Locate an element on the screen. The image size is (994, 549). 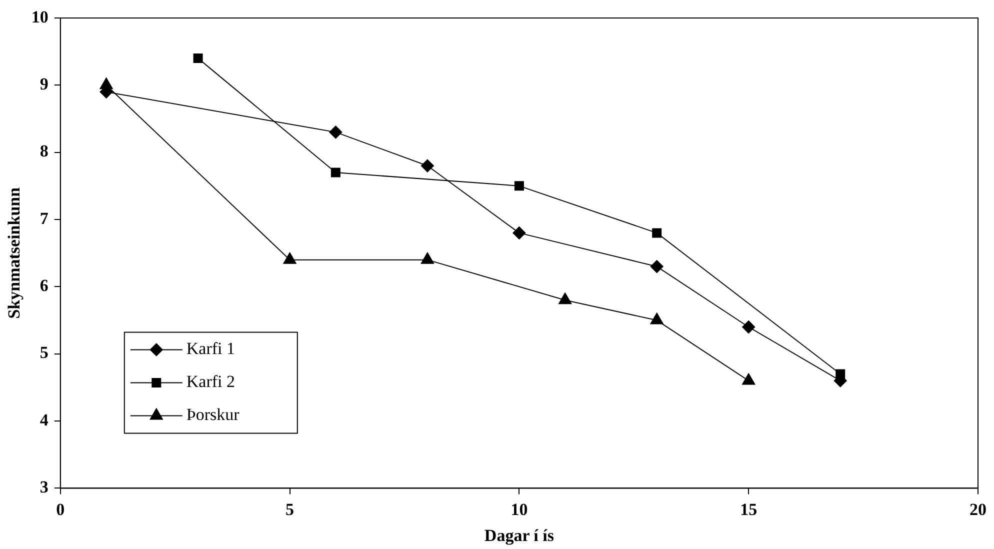
y-tick-label: 8 is located at coordinates (44, 151).